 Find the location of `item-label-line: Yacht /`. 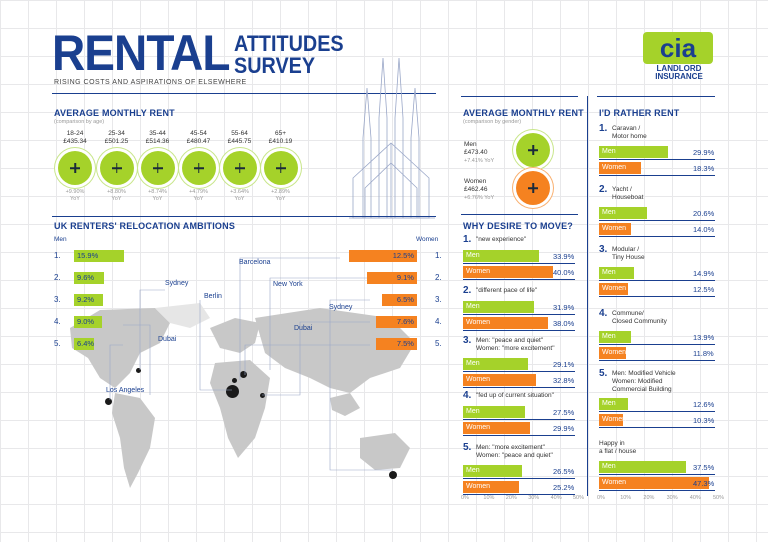

item-label-line: Yacht / is located at coordinates (622, 189).